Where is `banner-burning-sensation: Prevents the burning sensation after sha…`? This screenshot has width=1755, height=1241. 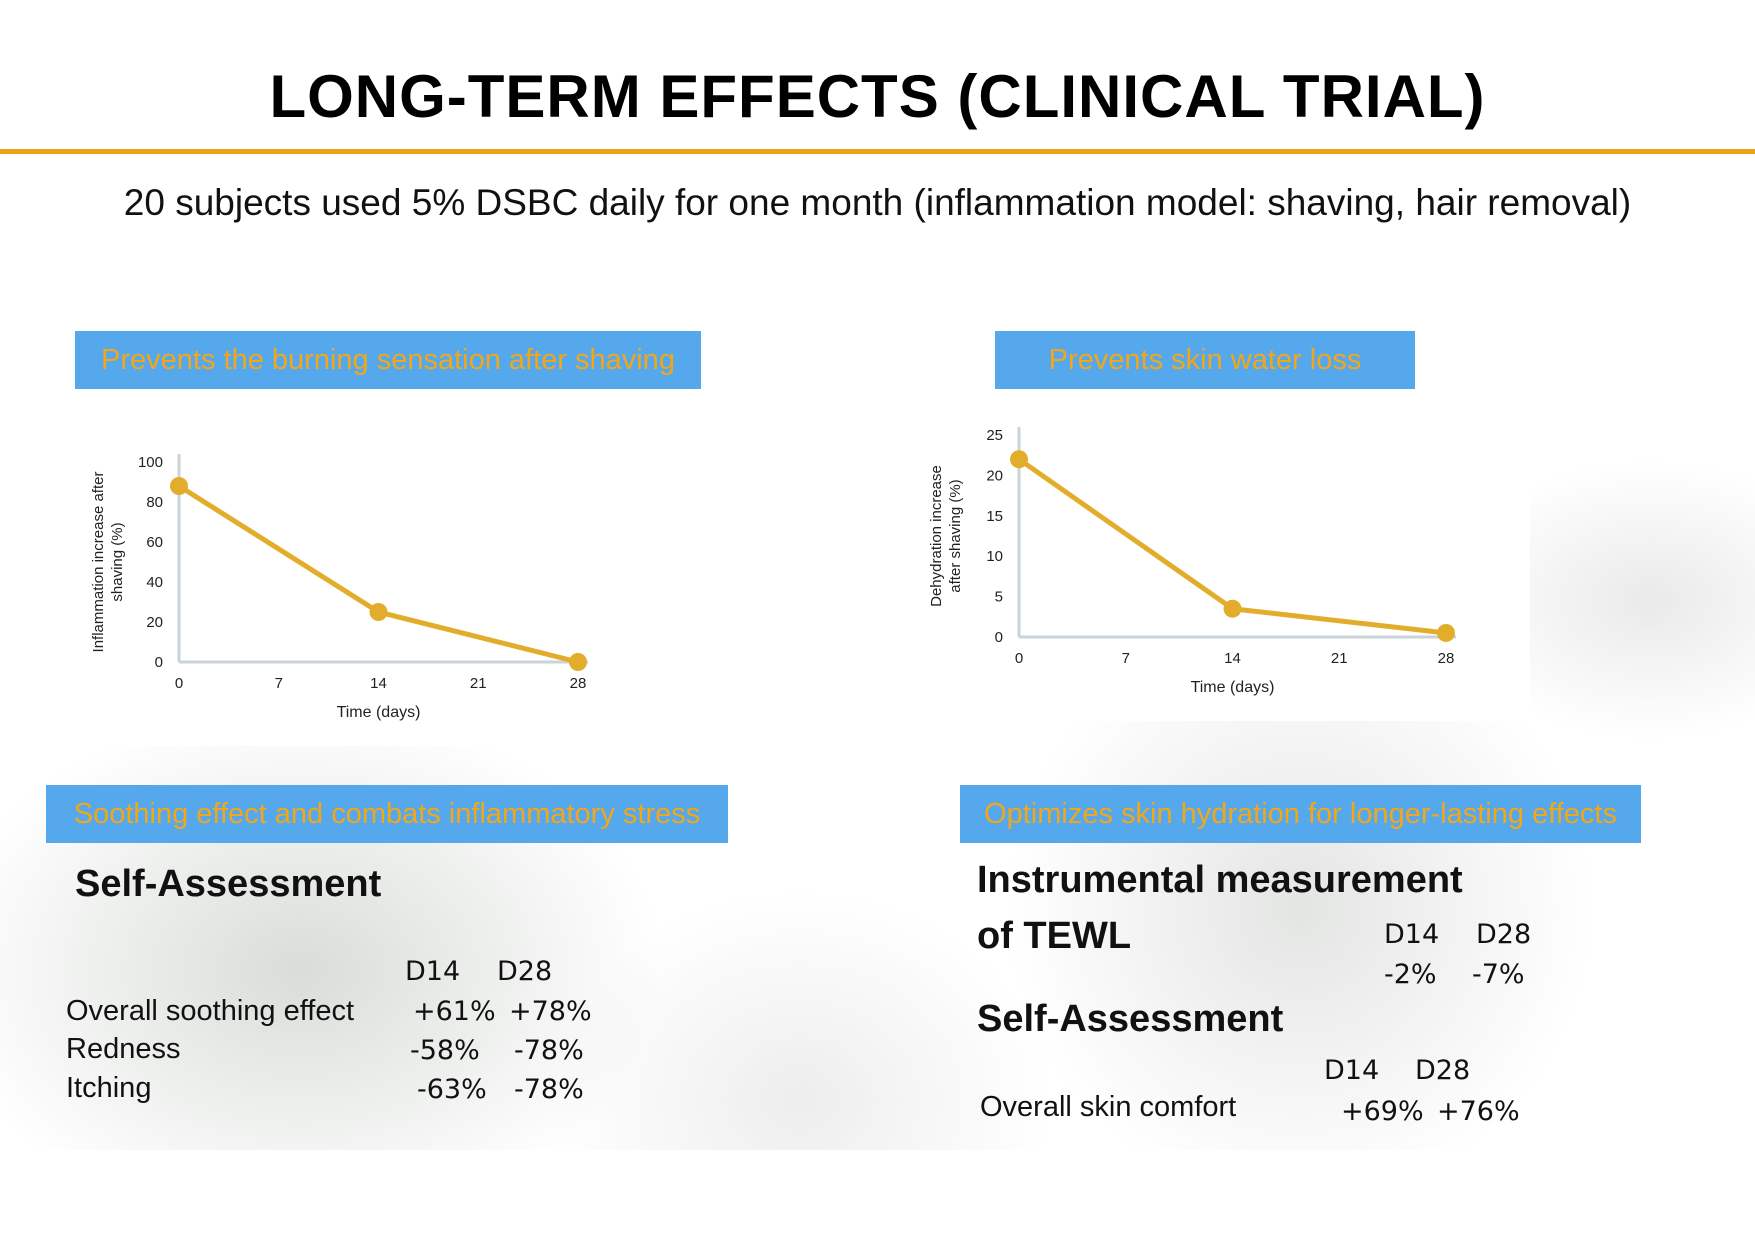 banner-burning-sensation: Prevents the burning sensation after sha… is located at coordinates (388, 360).